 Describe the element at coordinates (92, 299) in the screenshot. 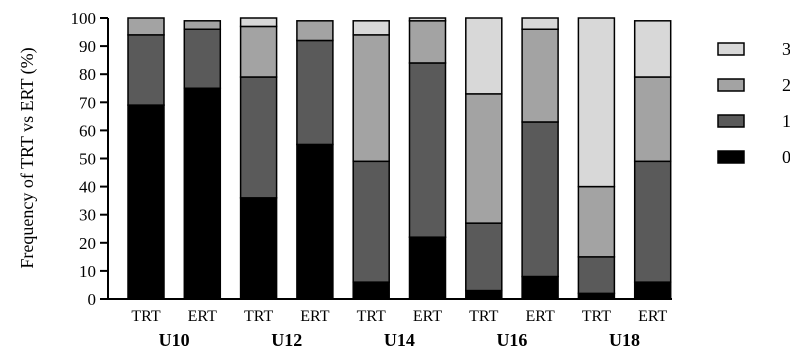

I see `y-tick-label: 0` at that location.